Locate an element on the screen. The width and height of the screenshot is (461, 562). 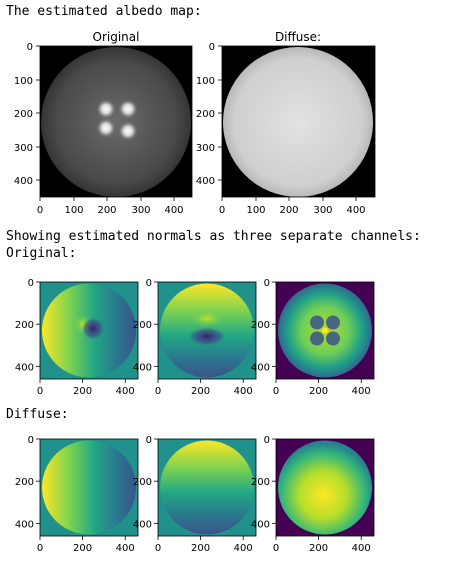
normals-original-channel-3-plot: 0 200 400 0 200 400 is located at coordinates (313, 337).